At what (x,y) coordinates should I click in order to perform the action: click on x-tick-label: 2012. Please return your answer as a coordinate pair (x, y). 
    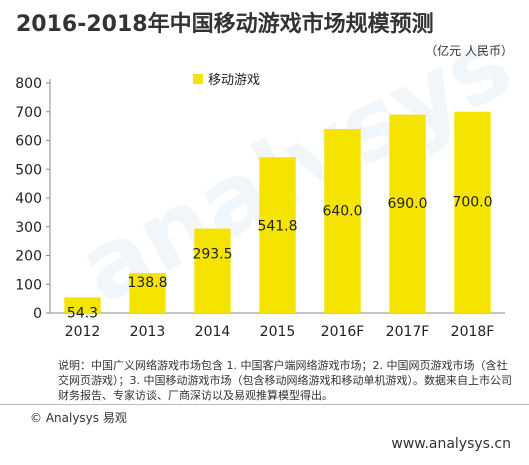
    Looking at the image, I should click on (83, 332).